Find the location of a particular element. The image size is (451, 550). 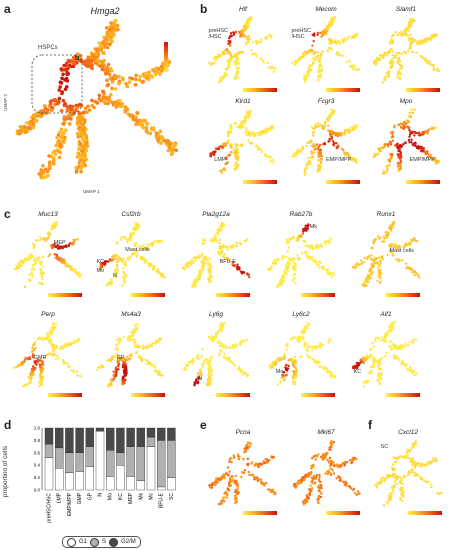

y-tick-label: 0.4 is located at coordinates (37, 465).